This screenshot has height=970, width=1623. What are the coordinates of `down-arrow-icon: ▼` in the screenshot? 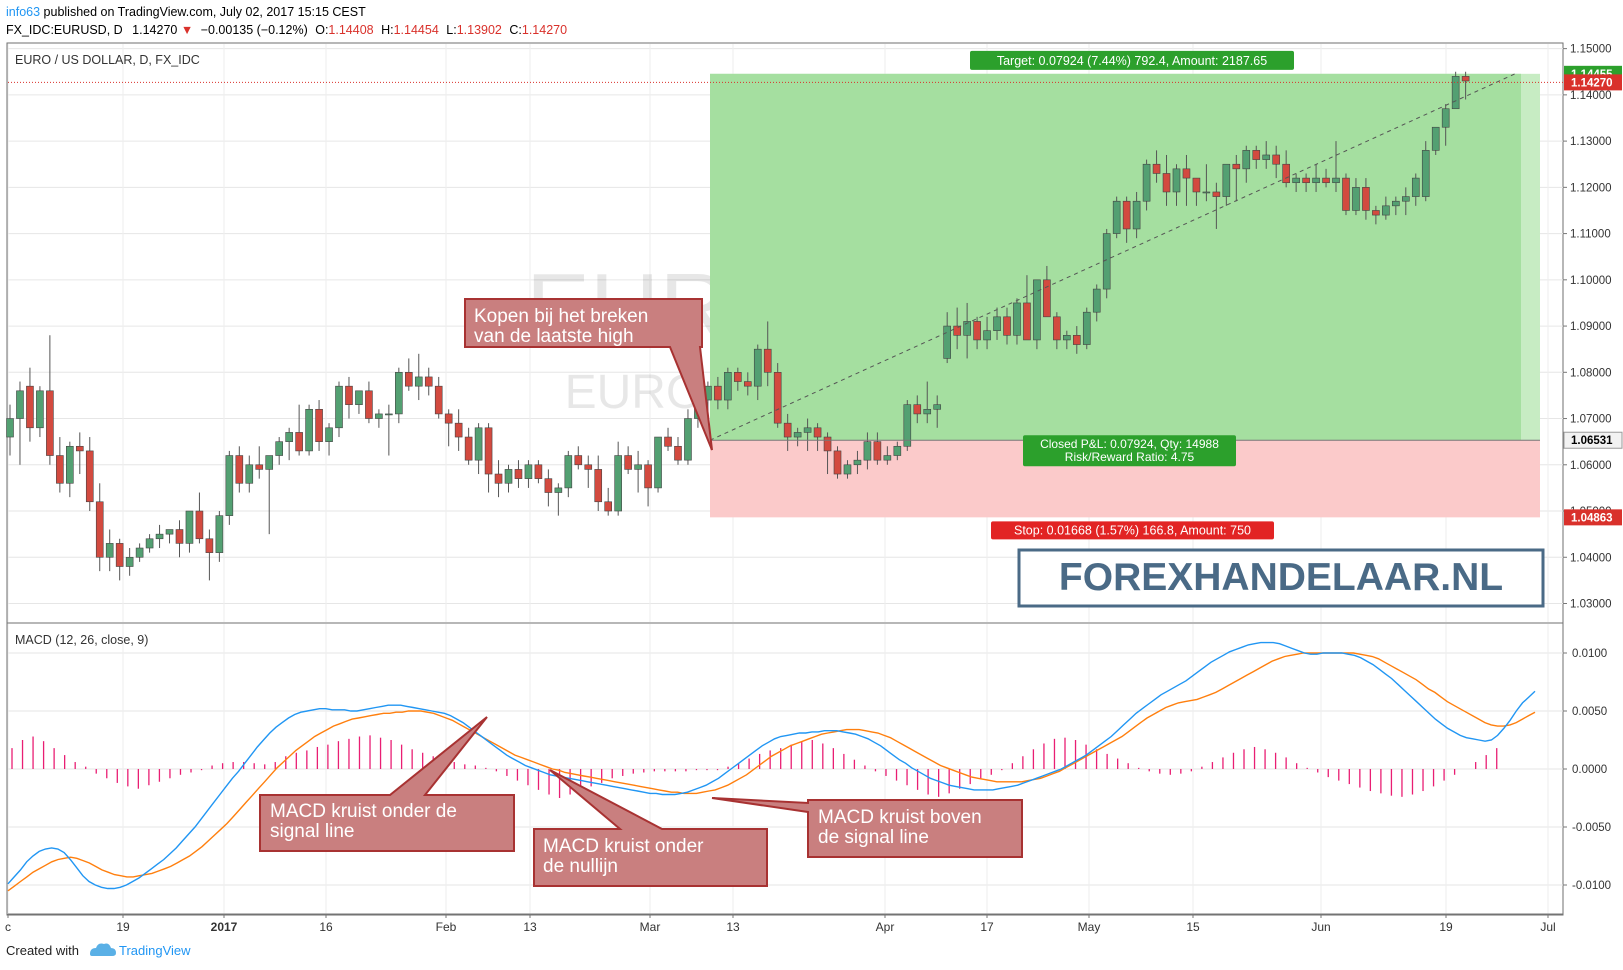 It's located at (187, 30).